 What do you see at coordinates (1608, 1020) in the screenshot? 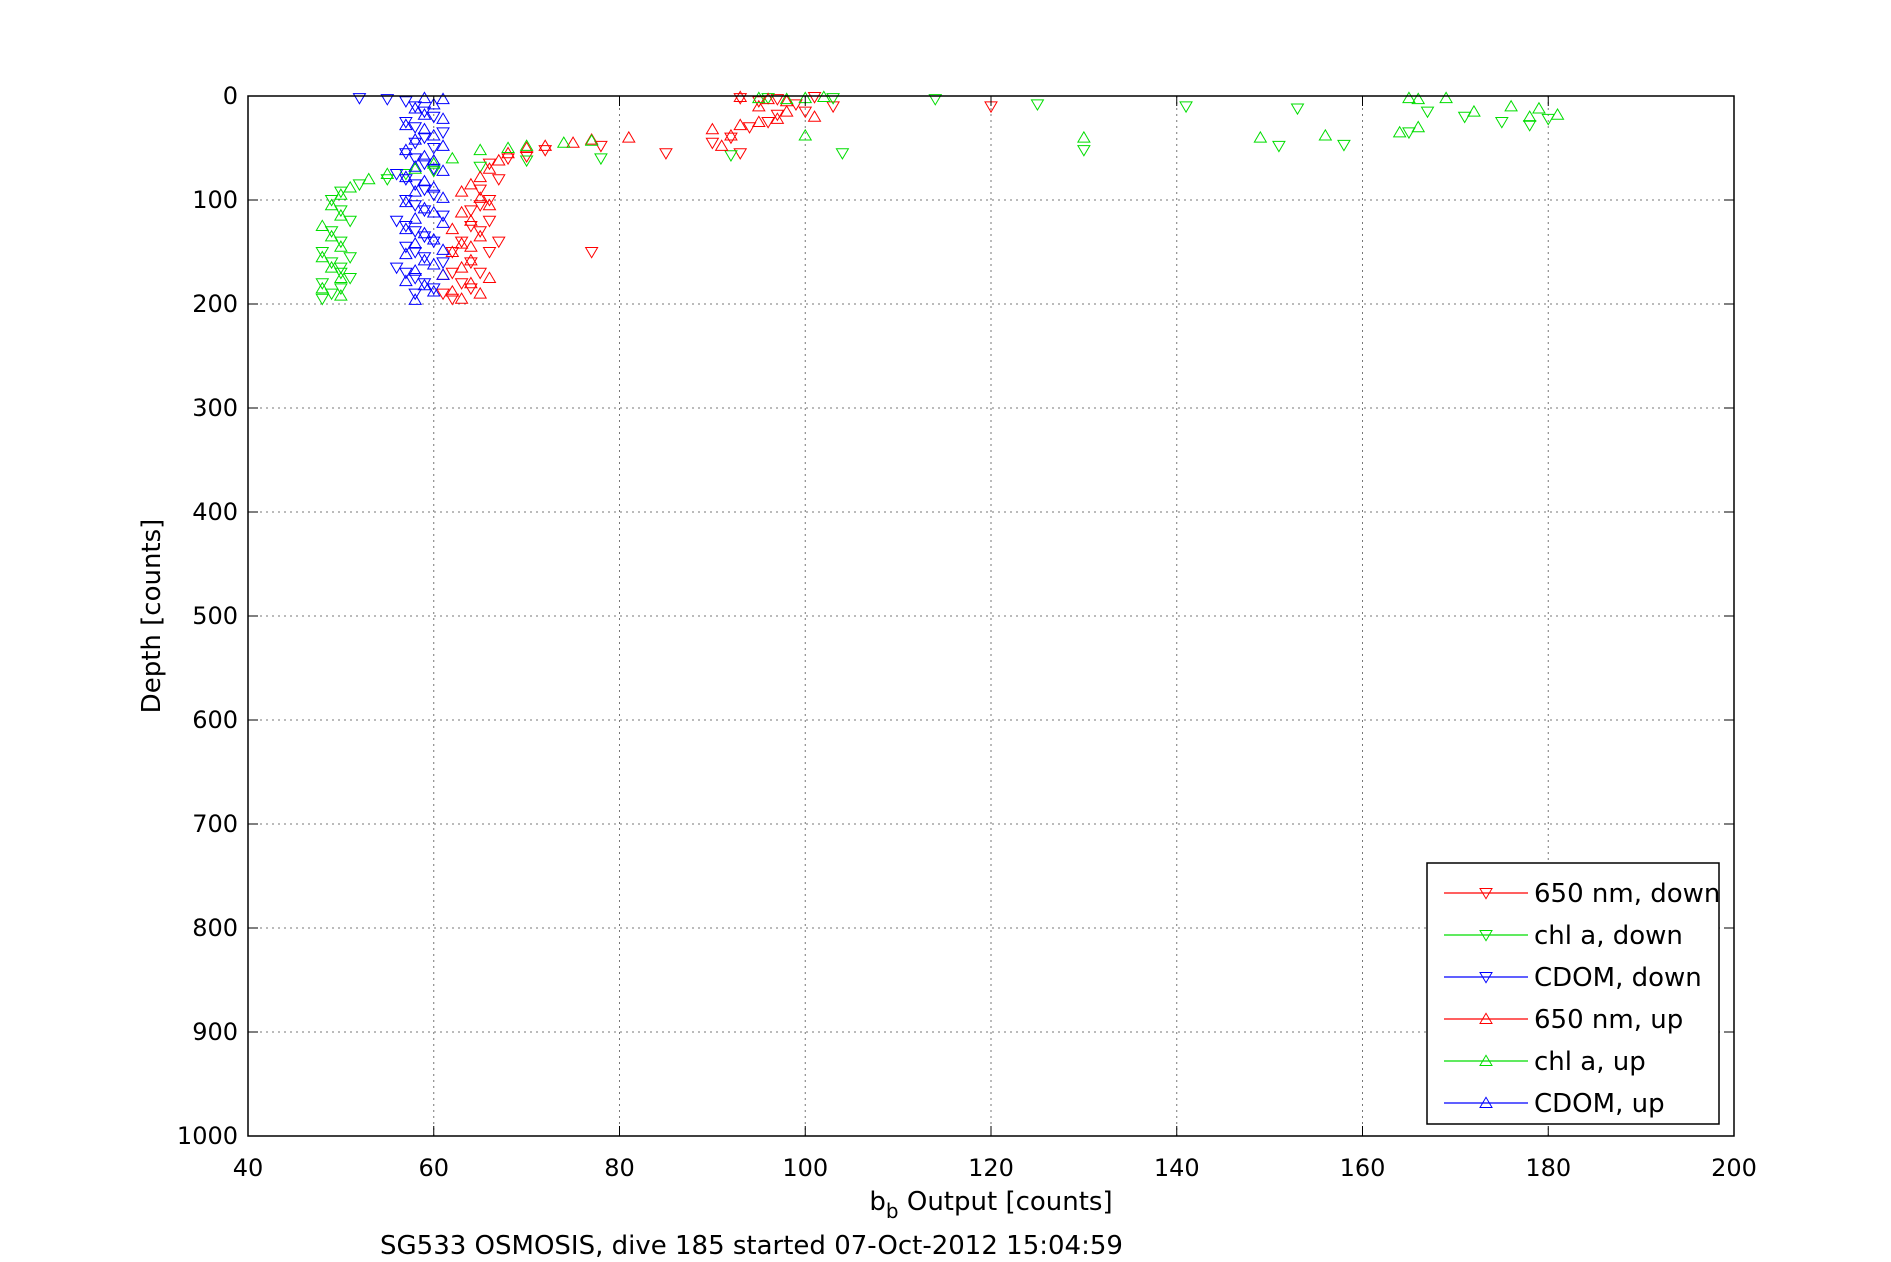
I see `legend-label: 650 nm, up` at bounding box center [1608, 1020].